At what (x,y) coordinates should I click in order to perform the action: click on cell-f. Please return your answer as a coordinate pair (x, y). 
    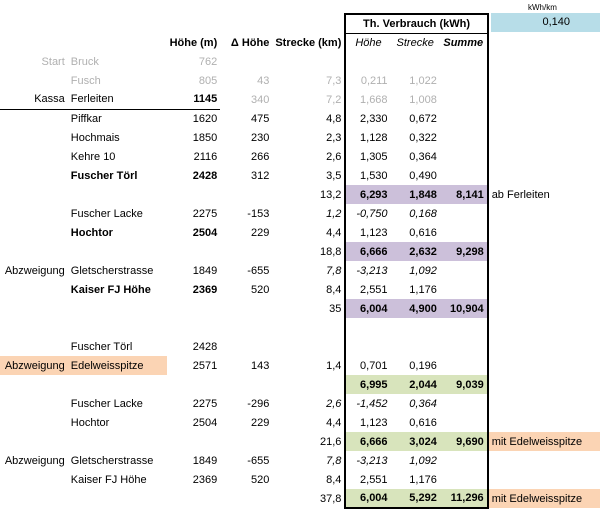
    Looking at the image, I should click on (367, 61).